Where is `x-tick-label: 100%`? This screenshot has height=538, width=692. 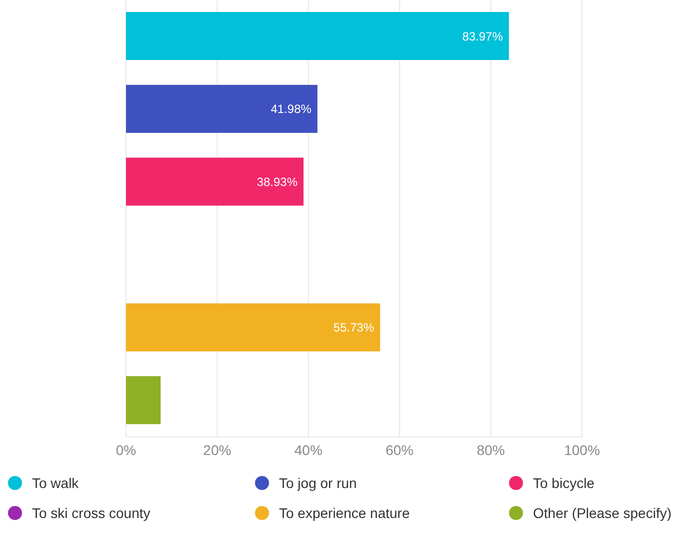
x-tick-label: 100% is located at coordinates (582, 450).